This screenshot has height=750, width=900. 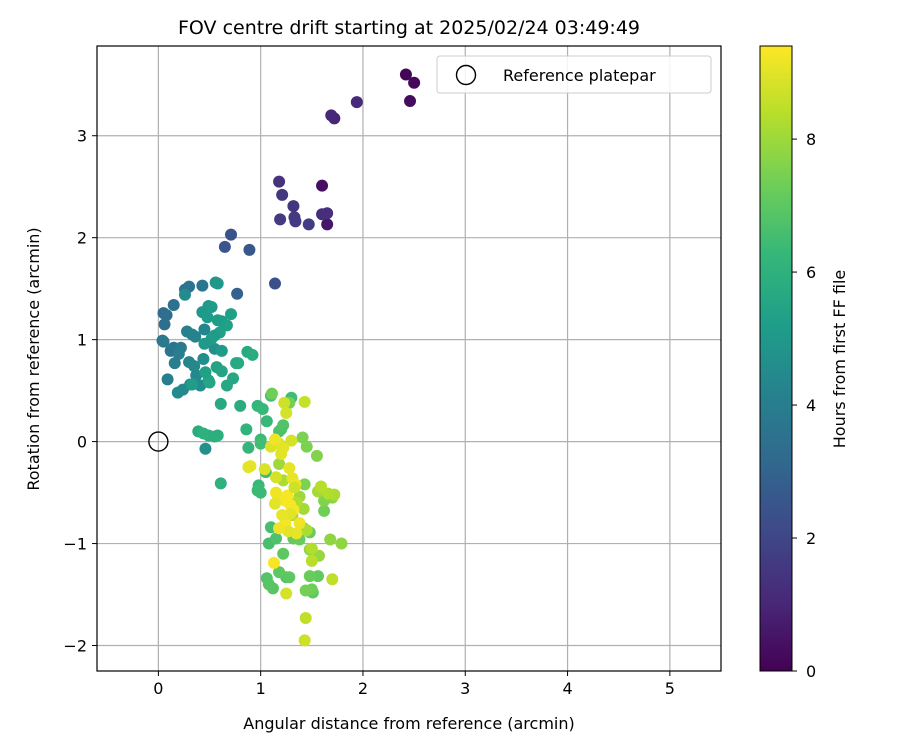 What do you see at coordinates (363, 688) in the screenshot?
I see `x-tick-label: 2` at bounding box center [363, 688].